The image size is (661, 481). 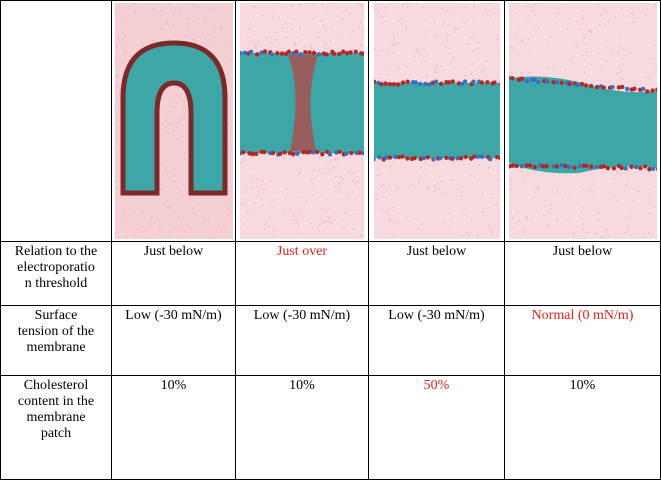 I want to click on label-line: content in the, so click(x=56, y=401).